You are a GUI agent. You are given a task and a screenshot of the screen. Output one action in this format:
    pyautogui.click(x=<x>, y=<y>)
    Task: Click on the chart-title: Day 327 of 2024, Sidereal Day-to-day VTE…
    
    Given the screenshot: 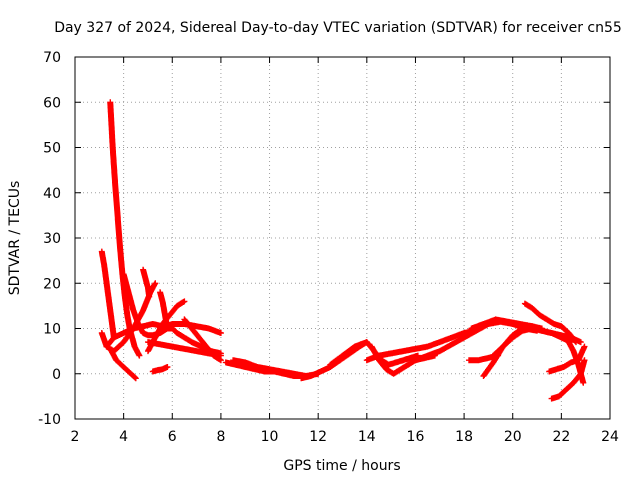 What is the action you would take?
    pyautogui.click(x=338, y=28)
    